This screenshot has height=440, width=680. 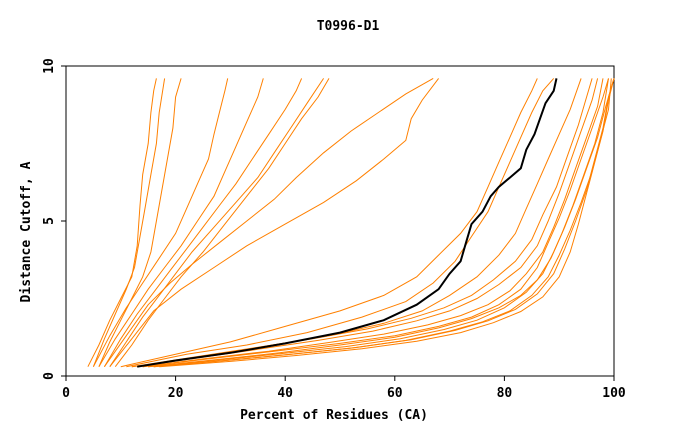 What do you see at coordinates (49, 221) in the screenshot?
I see `y-tick-label: 5` at bounding box center [49, 221].